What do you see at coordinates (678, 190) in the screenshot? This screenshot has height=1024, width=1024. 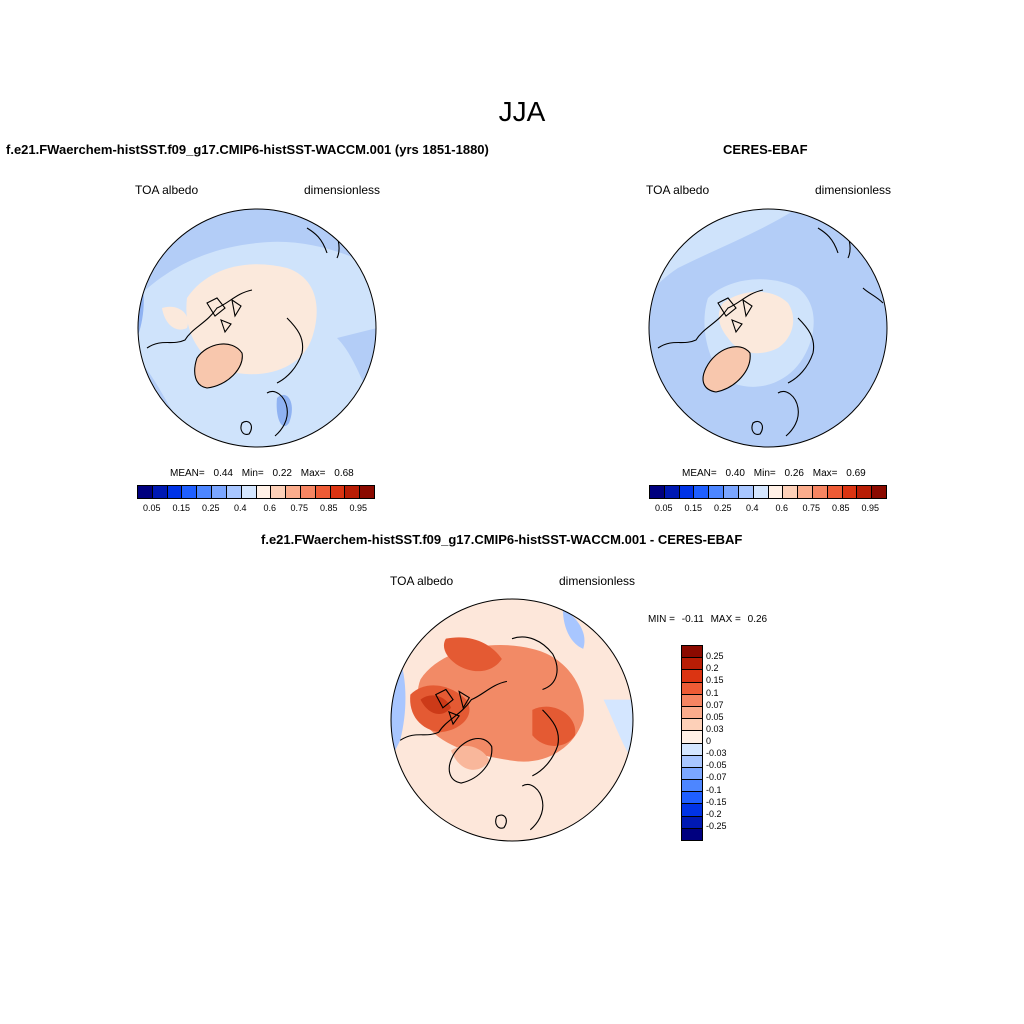 I see `obs-variable-label: TOA albedo` at bounding box center [678, 190].